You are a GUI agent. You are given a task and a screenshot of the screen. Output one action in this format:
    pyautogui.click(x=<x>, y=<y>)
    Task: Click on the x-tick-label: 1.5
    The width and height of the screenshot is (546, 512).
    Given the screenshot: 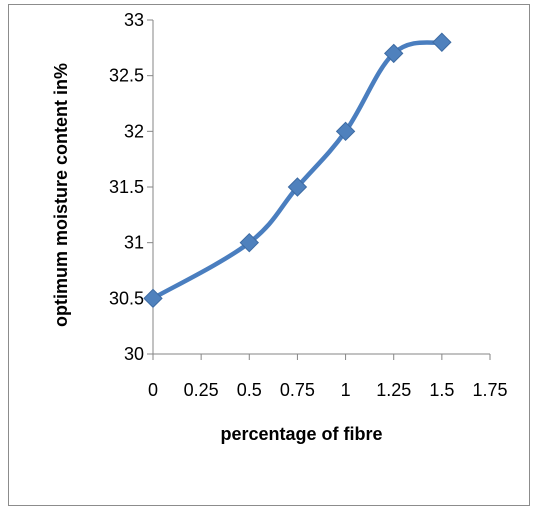 What is the action you would take?
    pyautogui.click(x=441, y=390)
    